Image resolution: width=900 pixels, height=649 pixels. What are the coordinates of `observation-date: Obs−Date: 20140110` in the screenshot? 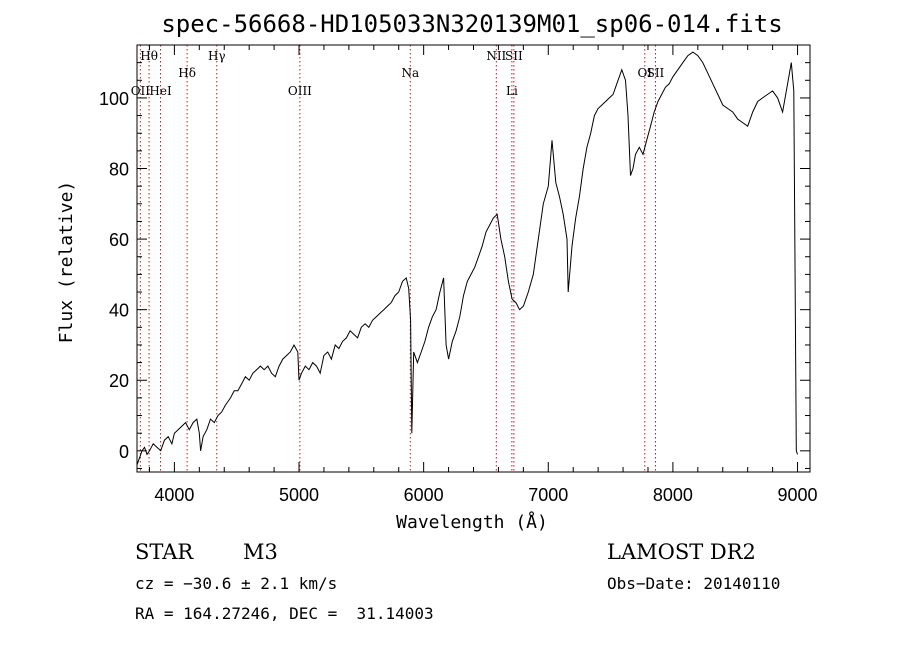 It's located at (694, 583).